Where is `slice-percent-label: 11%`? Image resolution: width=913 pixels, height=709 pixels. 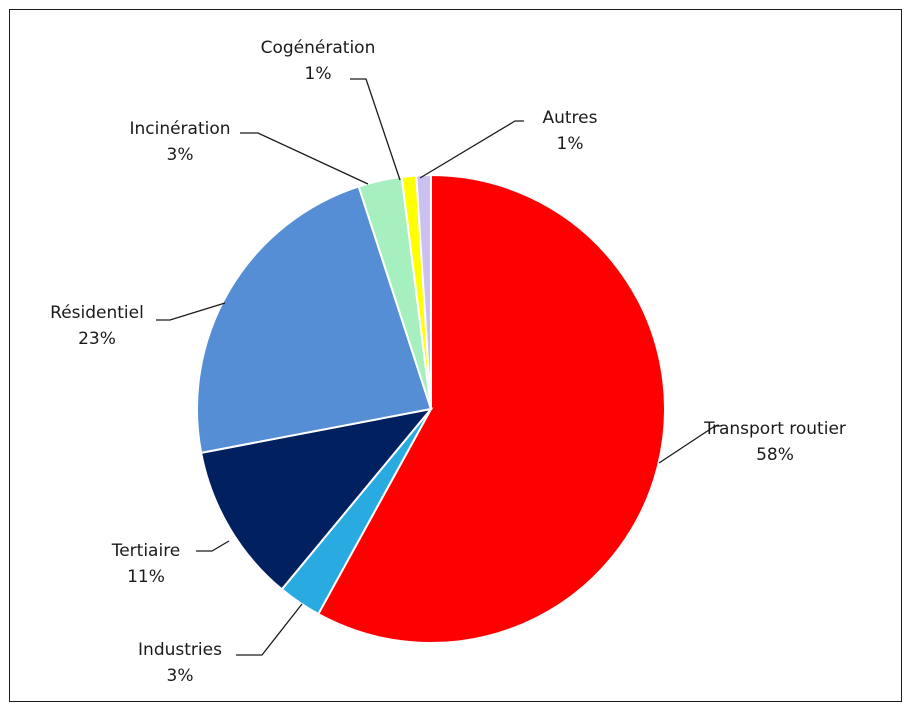 slice-percent-label: 11% is located at coordinates (146, 577).